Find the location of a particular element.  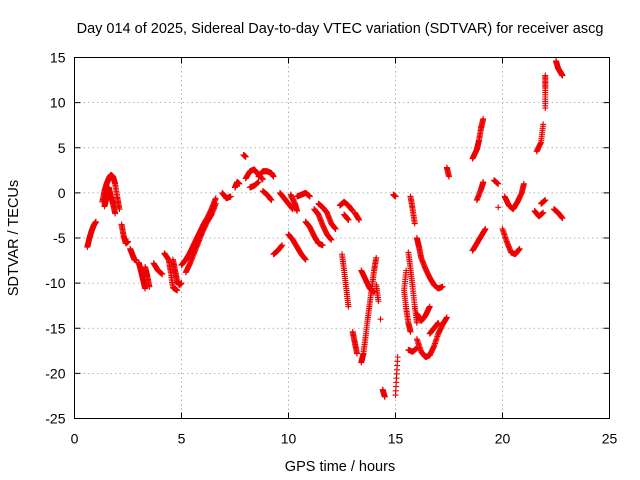

x-axis-label: GPS time / hours is located at coordinates (340, 467).